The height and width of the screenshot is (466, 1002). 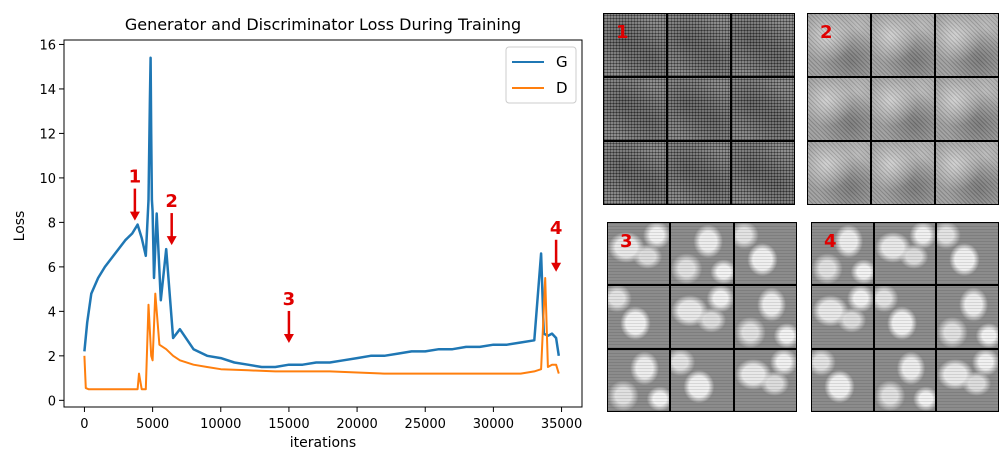 I want to click on y-axis-label: Loss, so click(x=20, y=226).